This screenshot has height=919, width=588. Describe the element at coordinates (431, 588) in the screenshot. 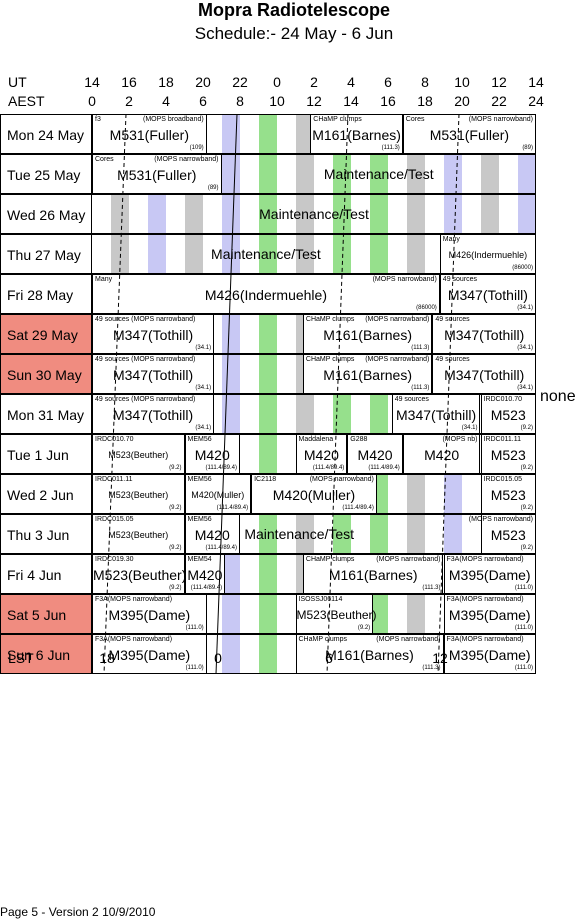

I see `frequency-label: (111.3)` at that location.